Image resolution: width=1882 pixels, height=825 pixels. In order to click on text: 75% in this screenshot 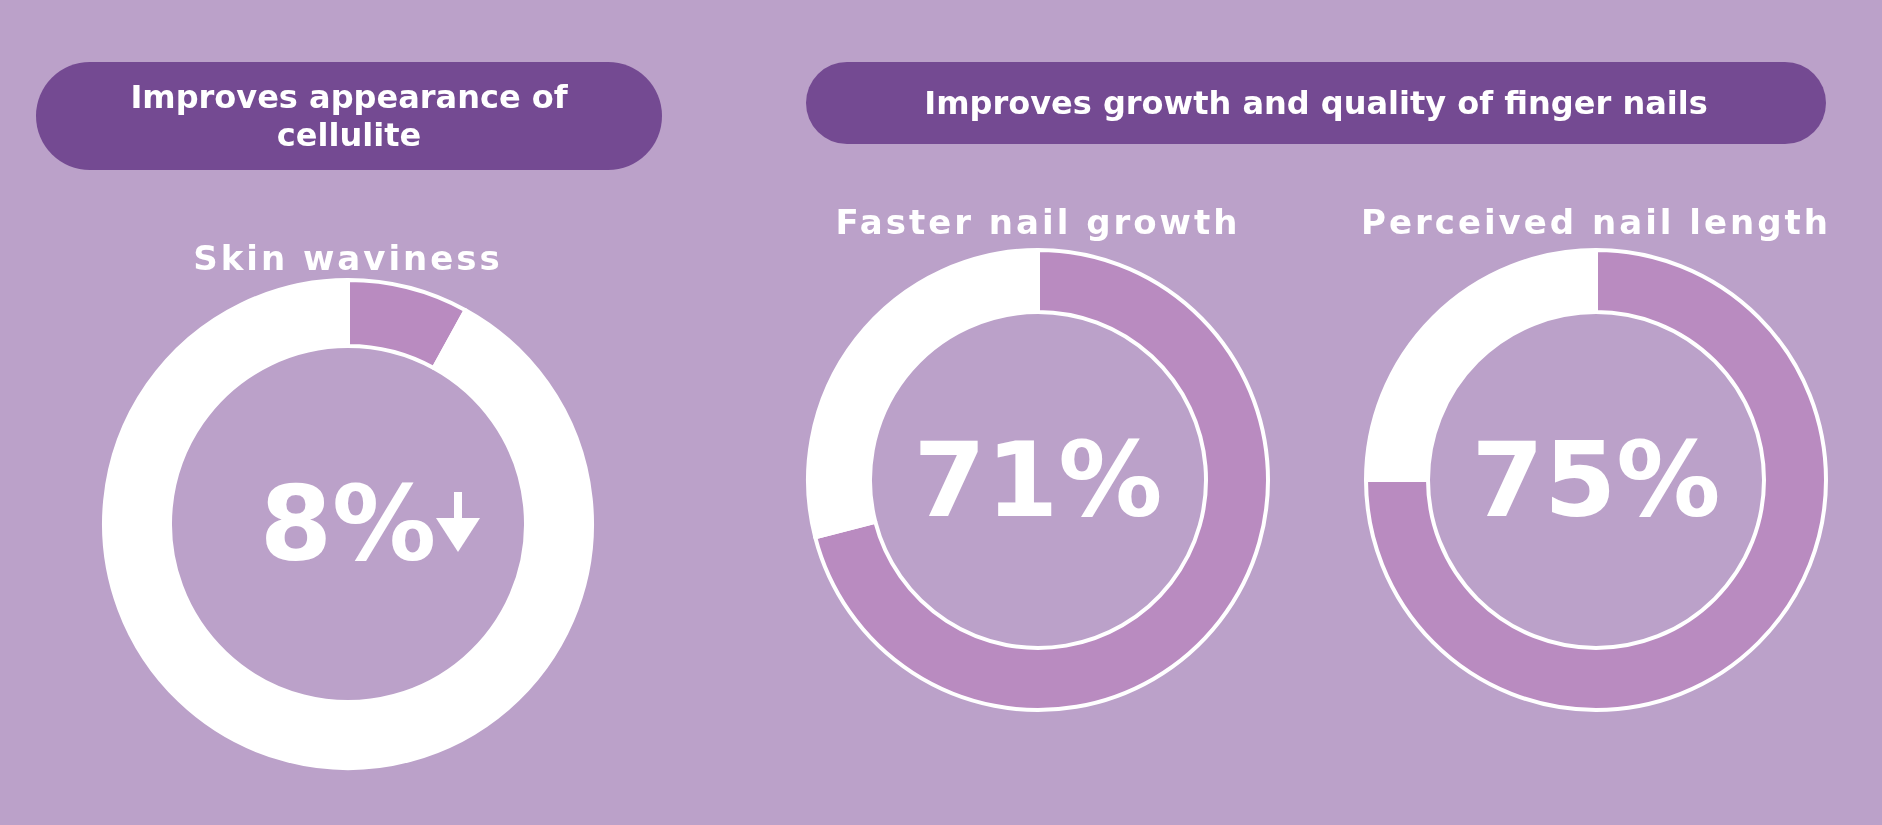, I will do `click(1596, 480)`.